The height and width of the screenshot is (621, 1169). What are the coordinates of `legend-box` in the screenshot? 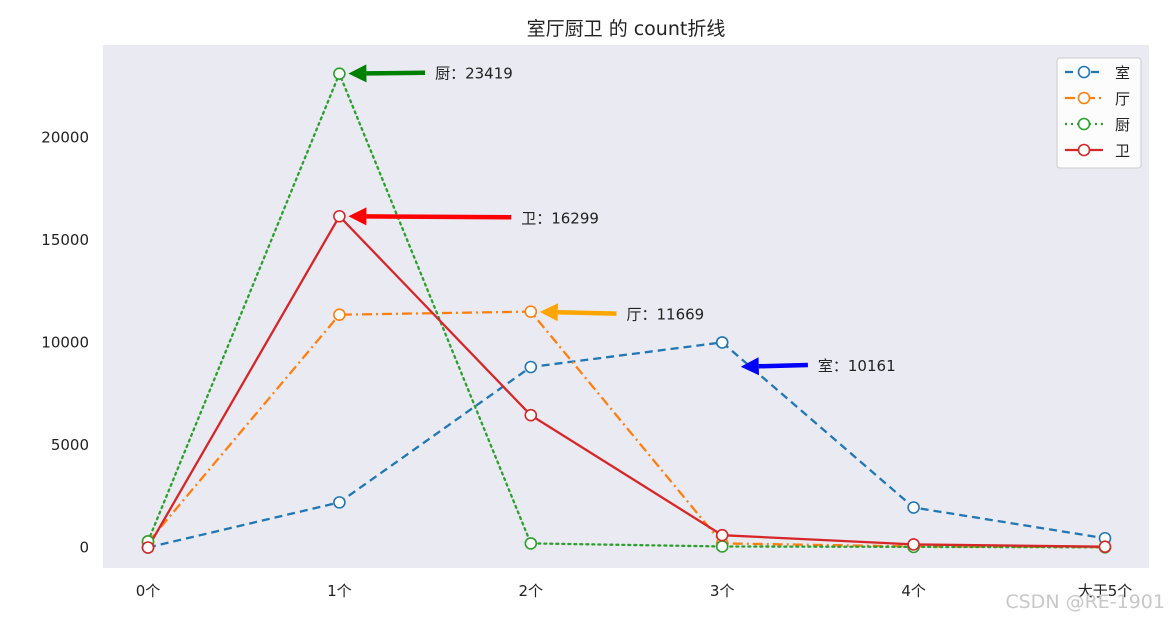 It's located at (1099, 113).